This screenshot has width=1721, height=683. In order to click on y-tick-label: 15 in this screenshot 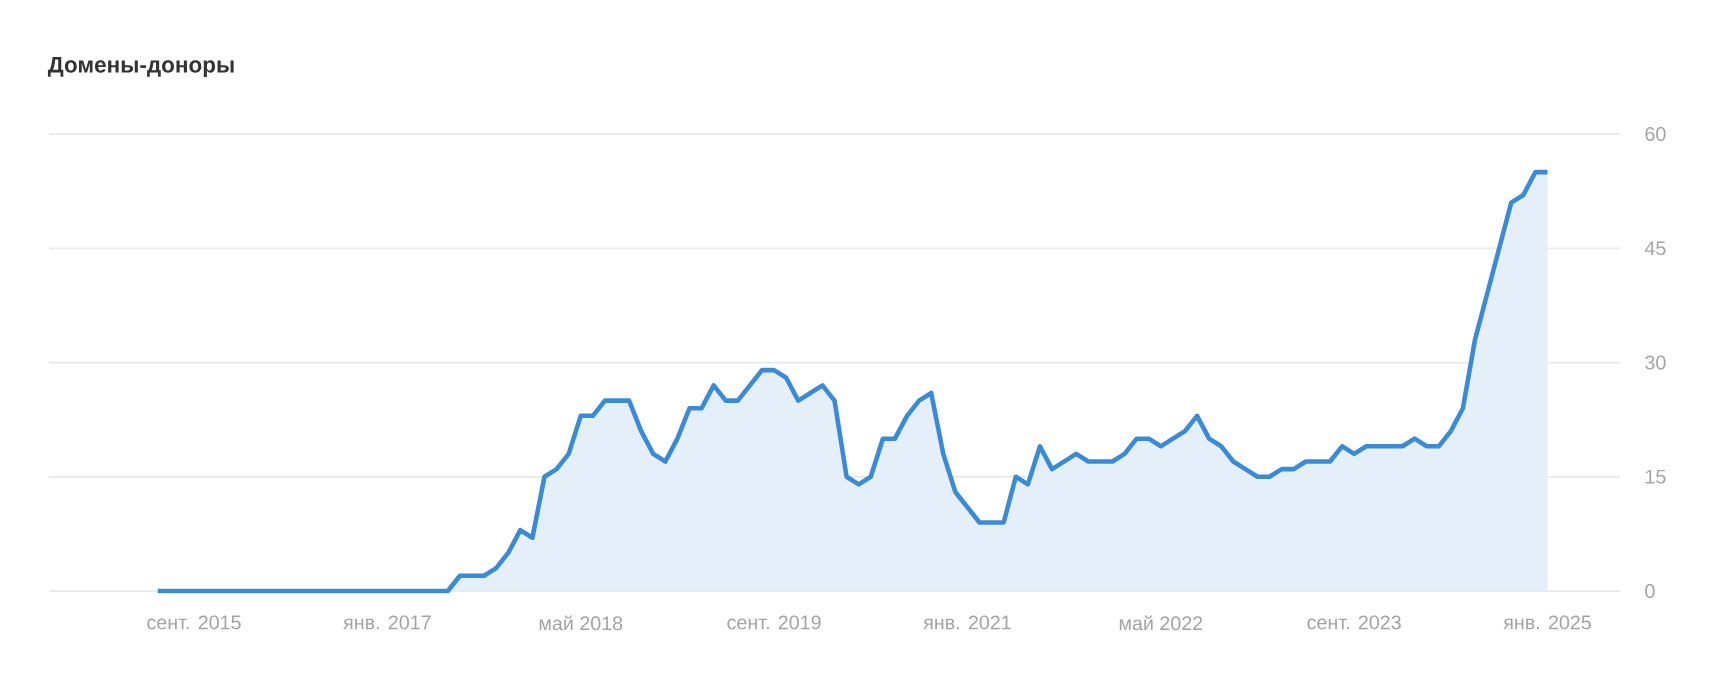, I will do `click(1655, 476)`.